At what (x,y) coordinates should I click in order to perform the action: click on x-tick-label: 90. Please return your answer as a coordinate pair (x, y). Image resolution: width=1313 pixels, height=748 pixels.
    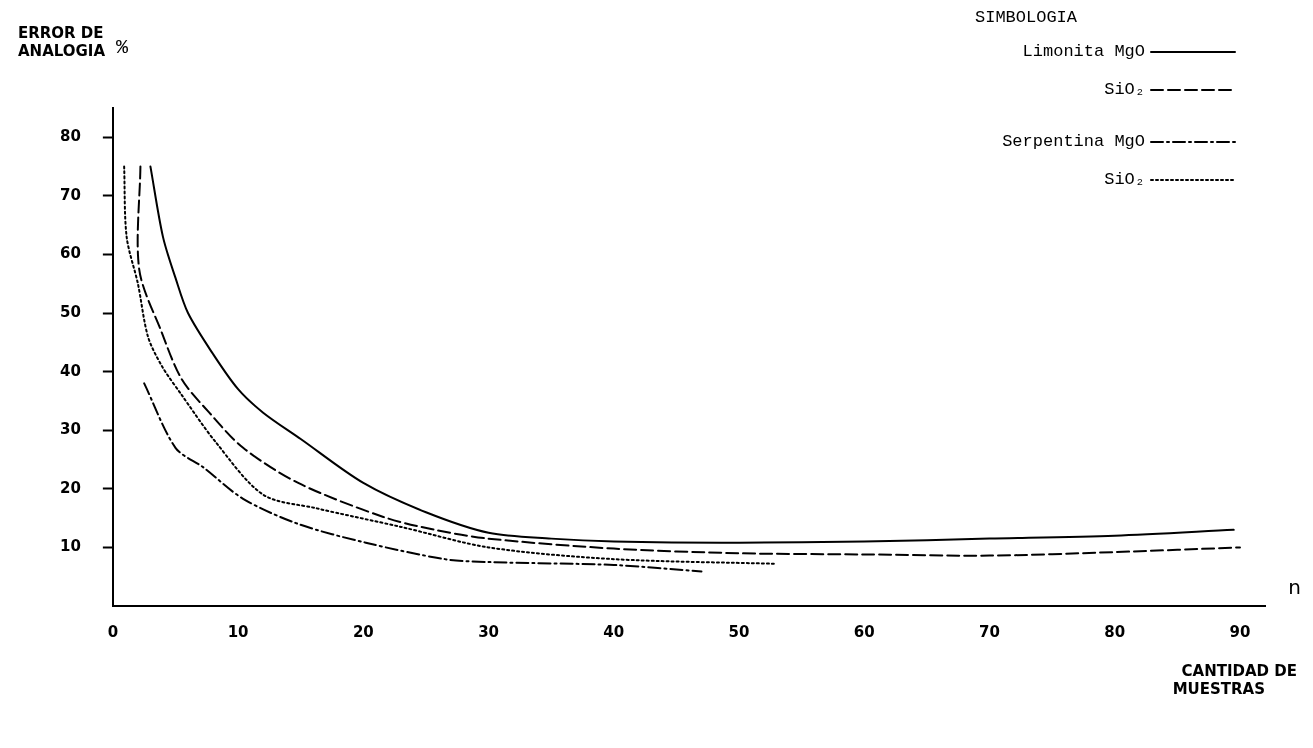
    Looking at the image, I should click on (1240, 631).